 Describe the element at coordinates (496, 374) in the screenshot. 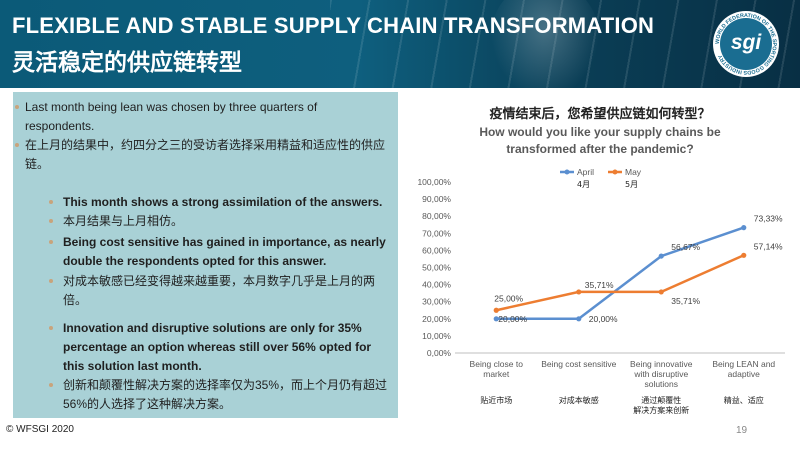

I see `x-tick-label: market` at that location.